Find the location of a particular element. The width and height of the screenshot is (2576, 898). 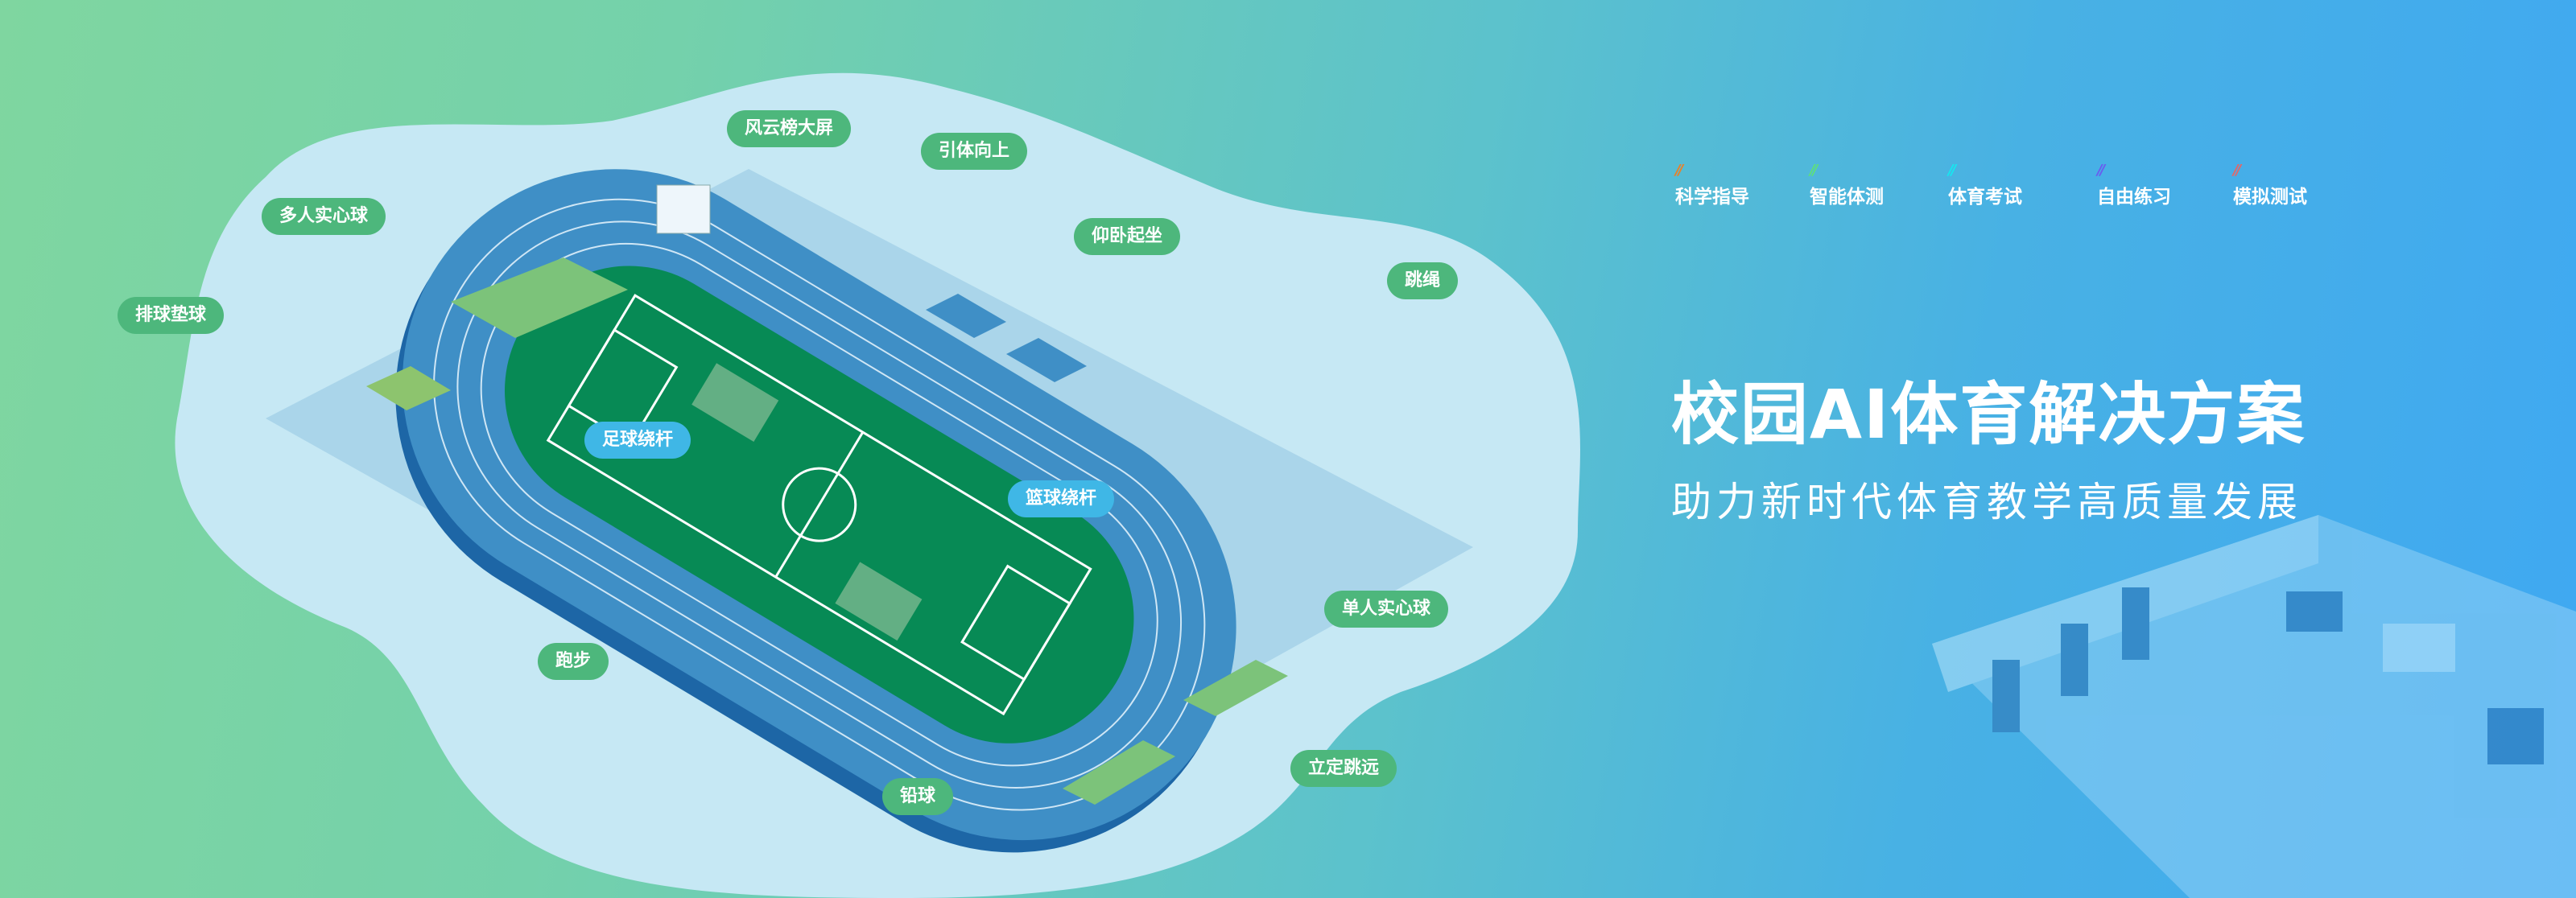

label-multi-medicine-ball: 多人实心球 is located at coordinates (323, 216).